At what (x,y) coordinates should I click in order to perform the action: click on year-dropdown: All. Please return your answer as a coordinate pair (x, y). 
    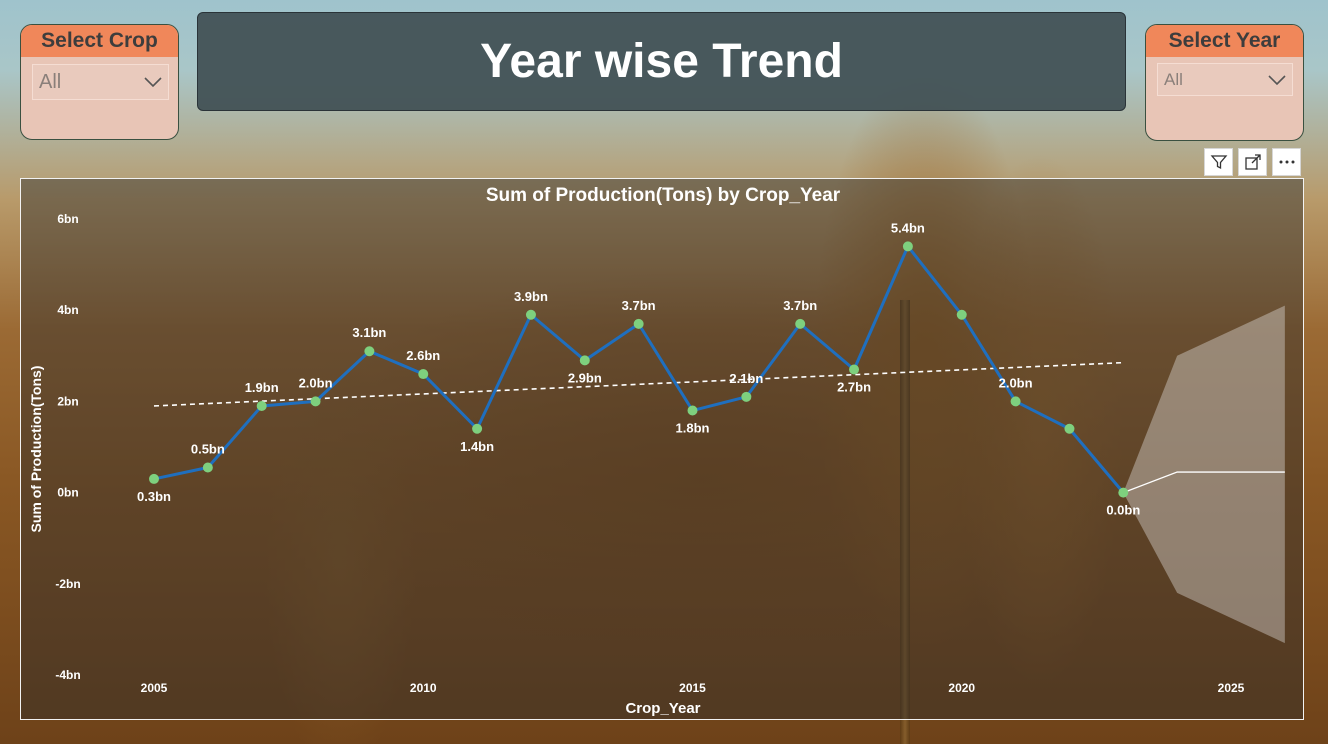
    Looking at the image, I should click on (1225, 79).